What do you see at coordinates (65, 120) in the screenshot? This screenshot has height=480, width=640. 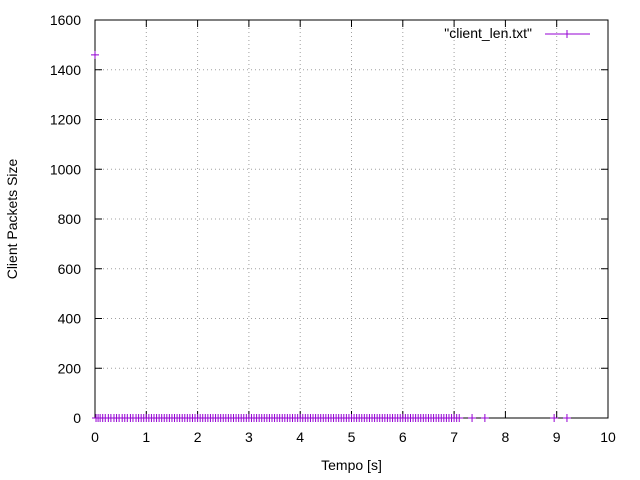 I see `y-tick-label: 1200` at bounding box center [65, 120].